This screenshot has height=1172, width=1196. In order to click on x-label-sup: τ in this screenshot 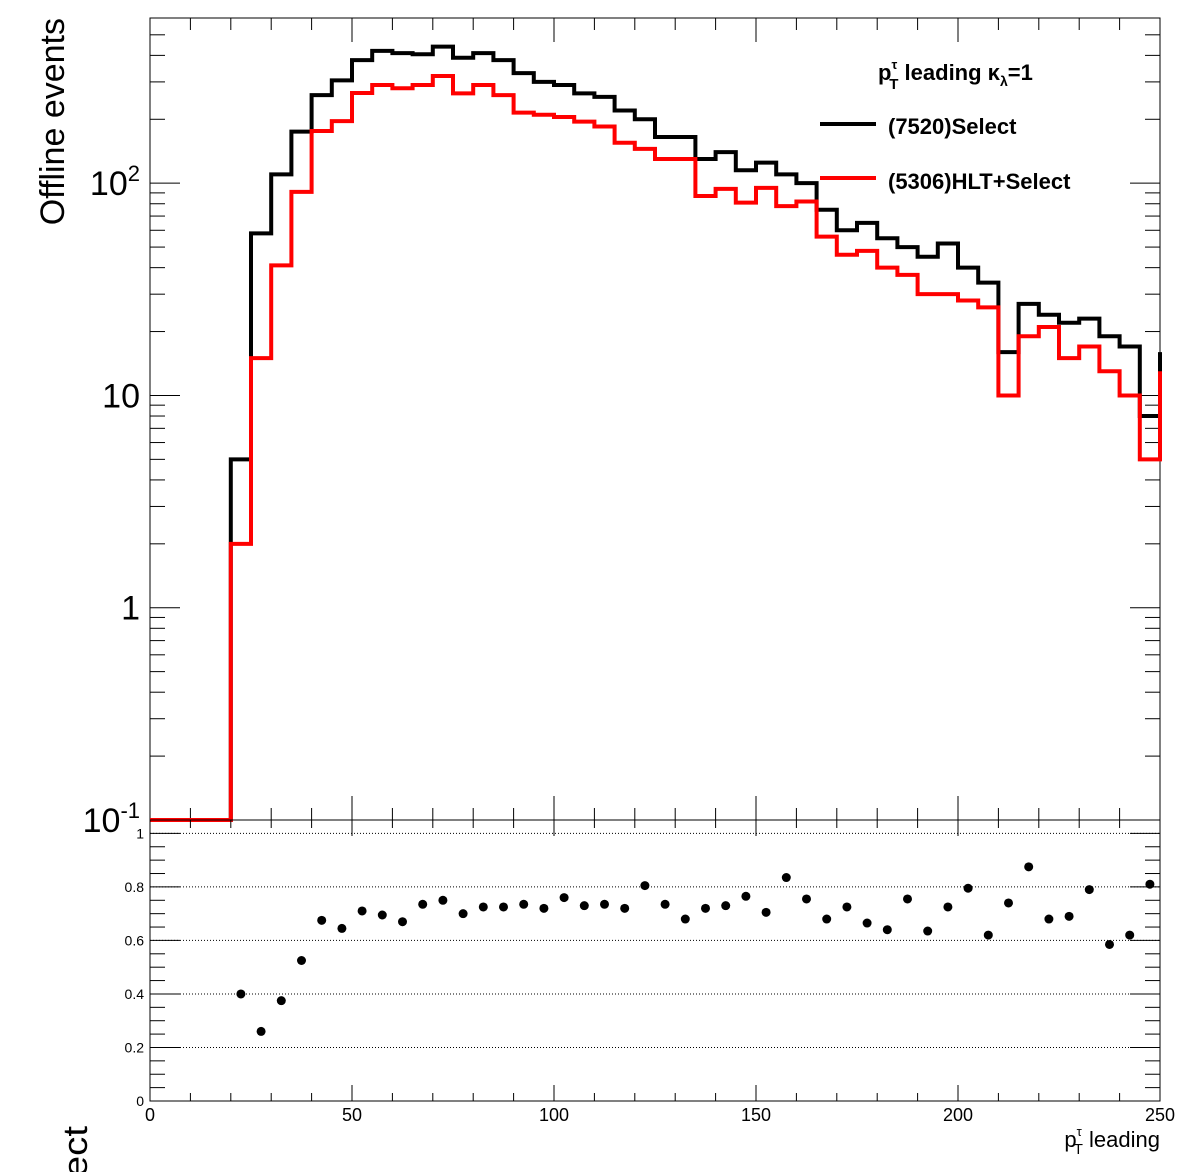, I will do `click(1080, 1131)`.